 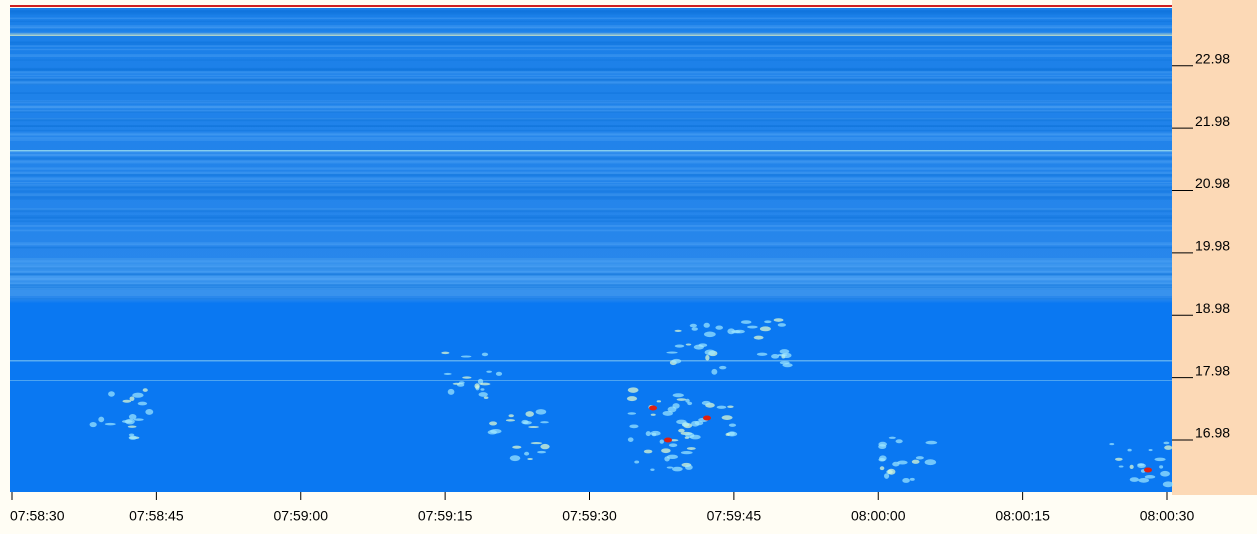 What do you see at coordinates (1214, 247) in the screenshot?
I see `y-axis-panel` at bounding box center [1214, 247].